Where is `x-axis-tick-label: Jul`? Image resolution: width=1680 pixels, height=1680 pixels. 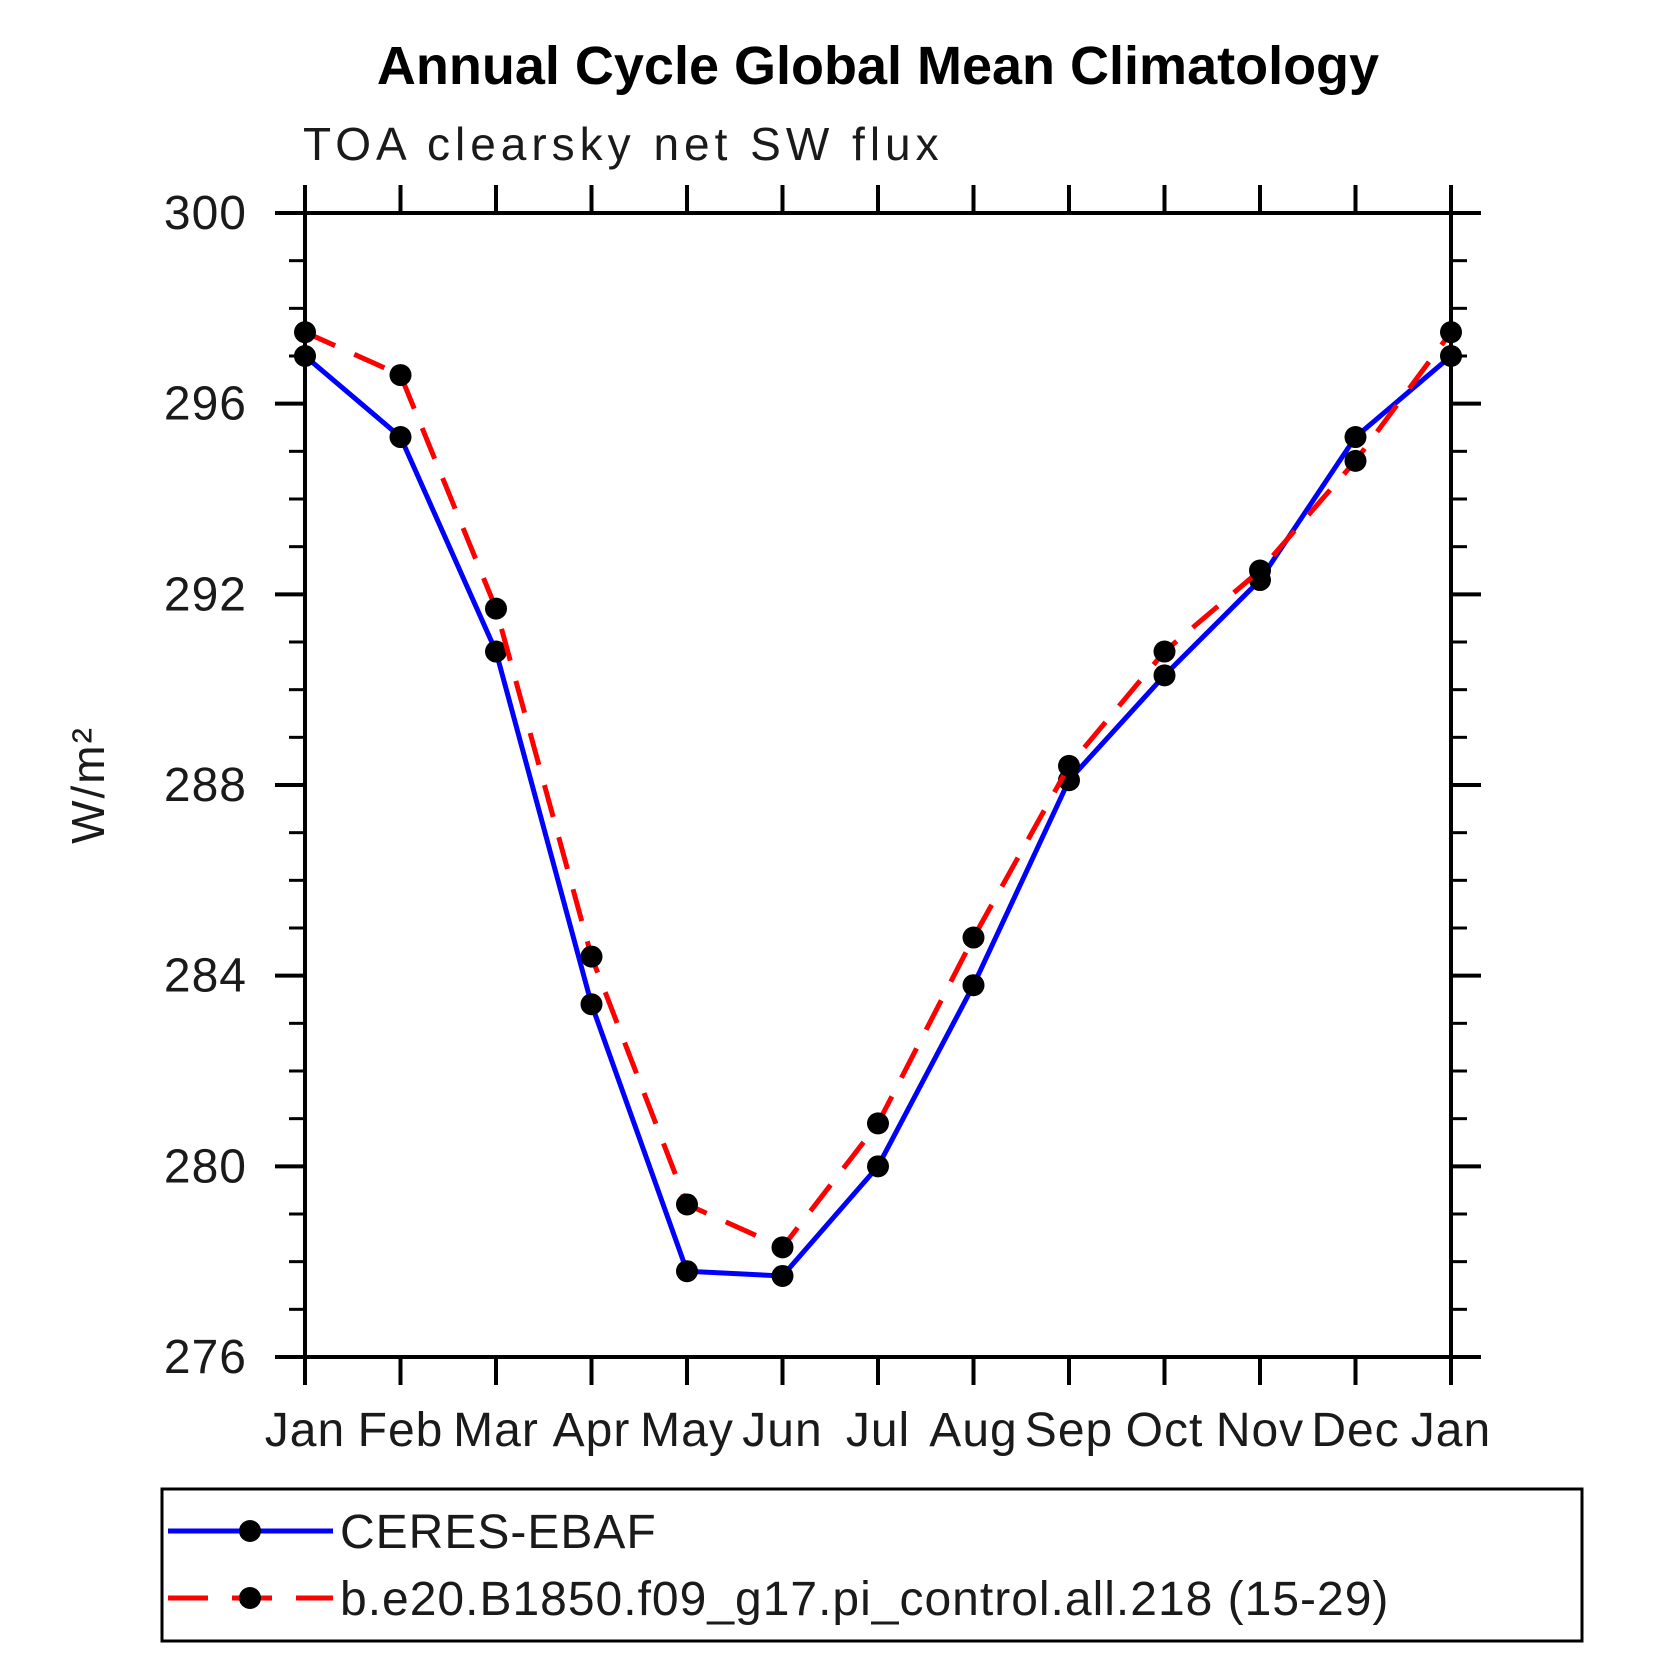
x-axis-tick-label: Jul is located at coordinates (878, 1430).